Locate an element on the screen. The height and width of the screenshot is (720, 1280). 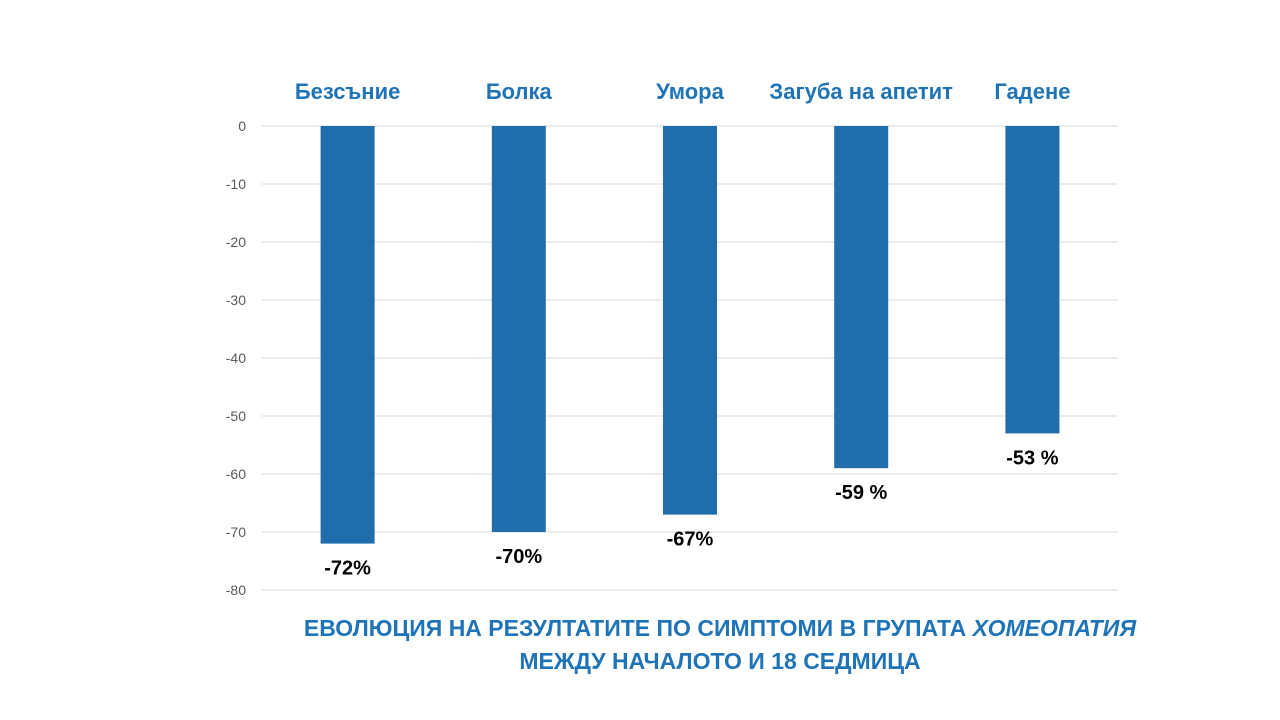
y-tick-label: -80 is located at coordinates (236, 590).